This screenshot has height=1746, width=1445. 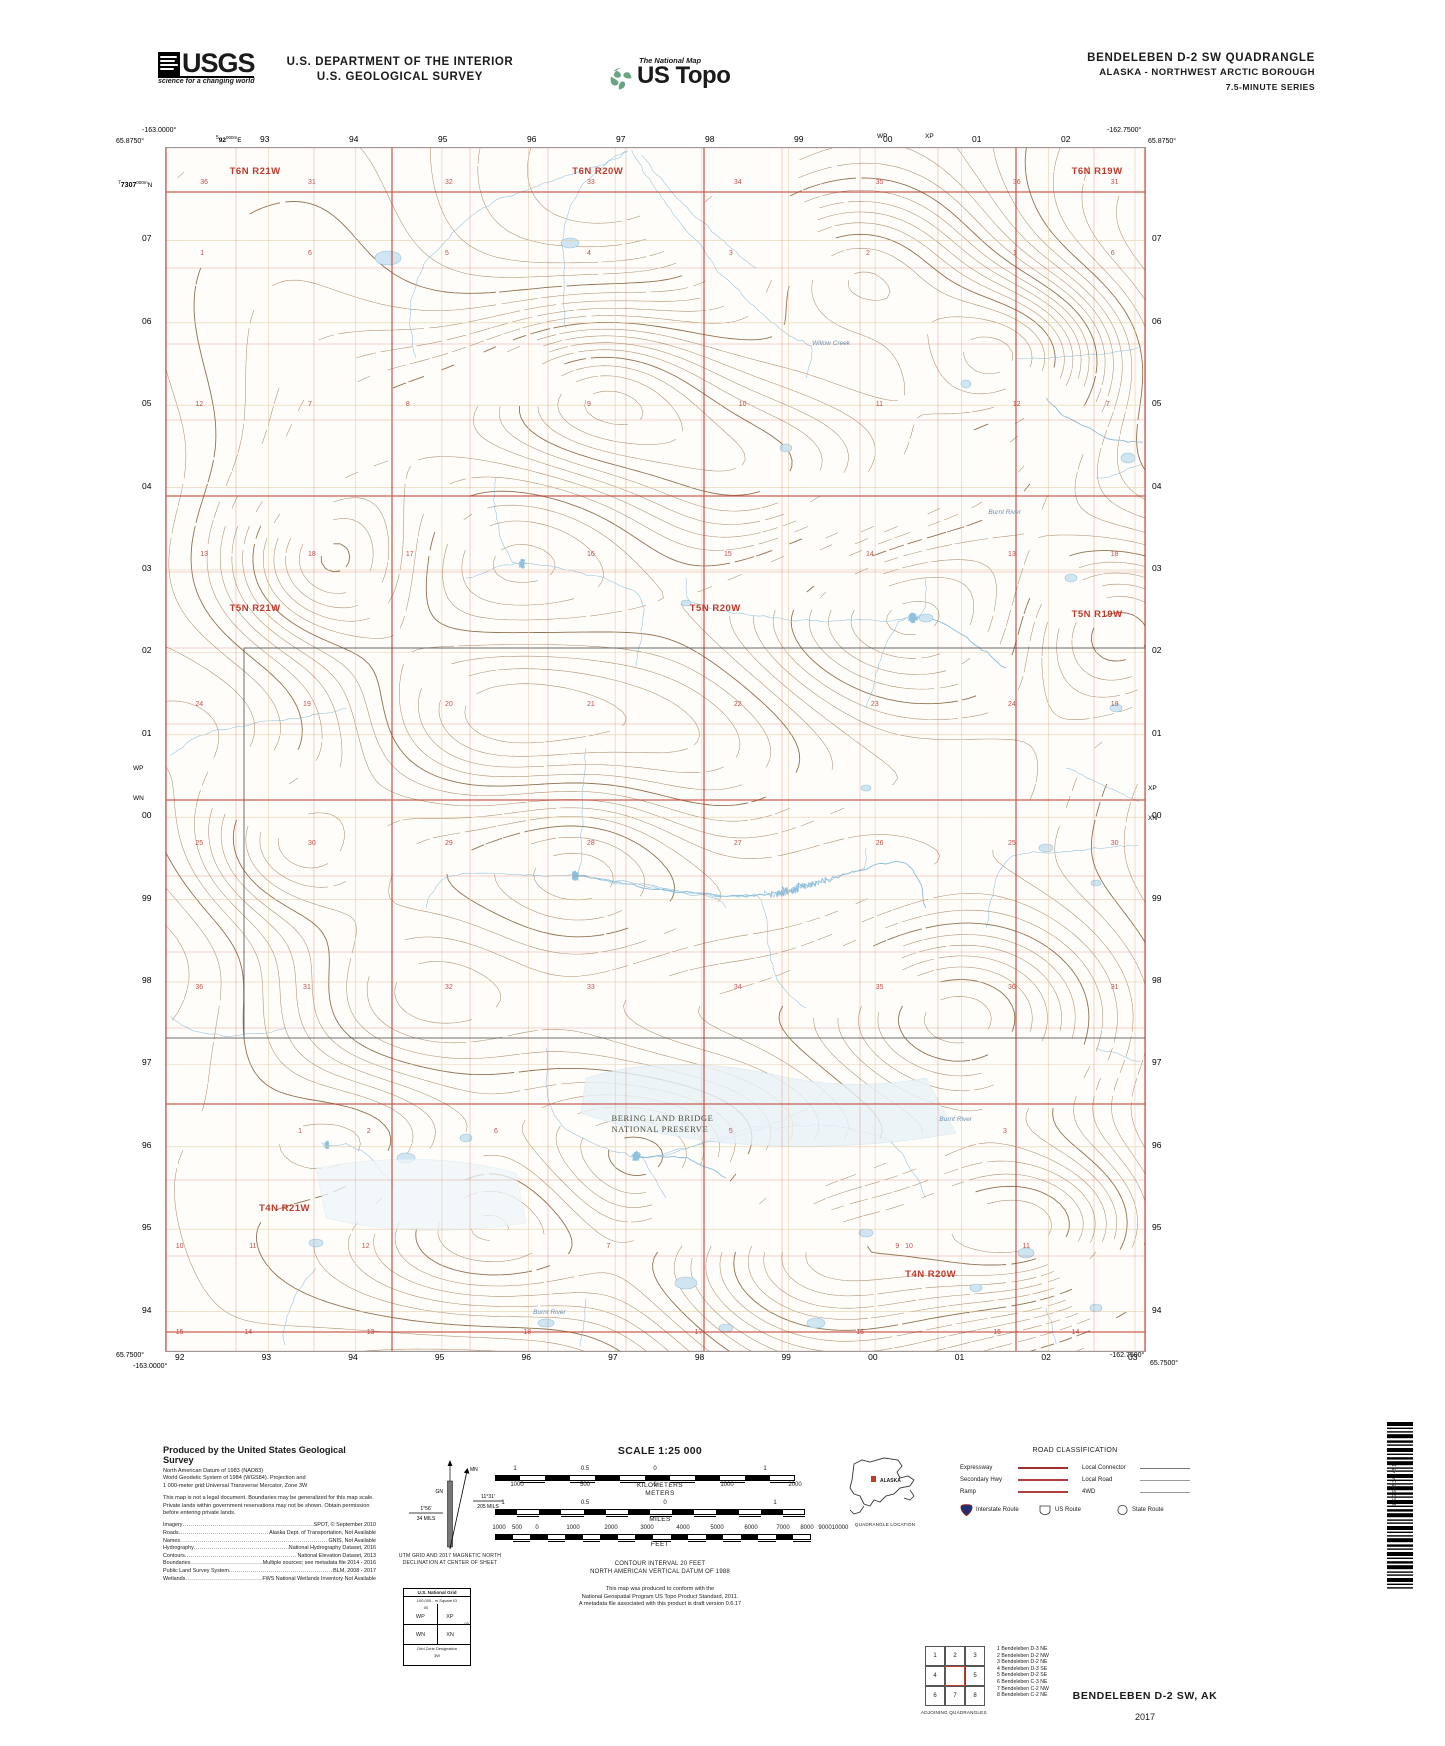 What do you see at coordinates (621, 79) in the screenshot?
I see `national-map-globe-icon` at bounding box center [621, 79].